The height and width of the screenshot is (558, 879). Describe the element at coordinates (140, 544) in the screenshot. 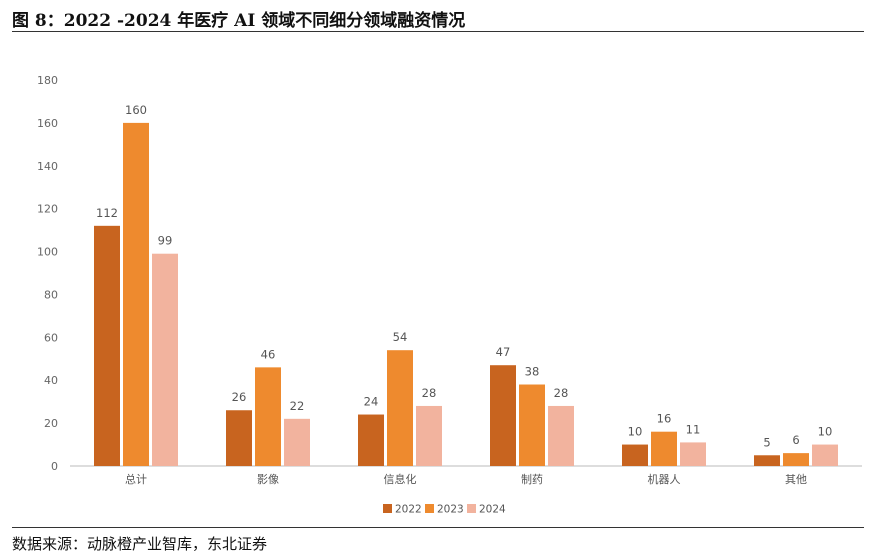

I see `figure-source: 数据来源：动脉橙产业智库，东北证券` at that location.